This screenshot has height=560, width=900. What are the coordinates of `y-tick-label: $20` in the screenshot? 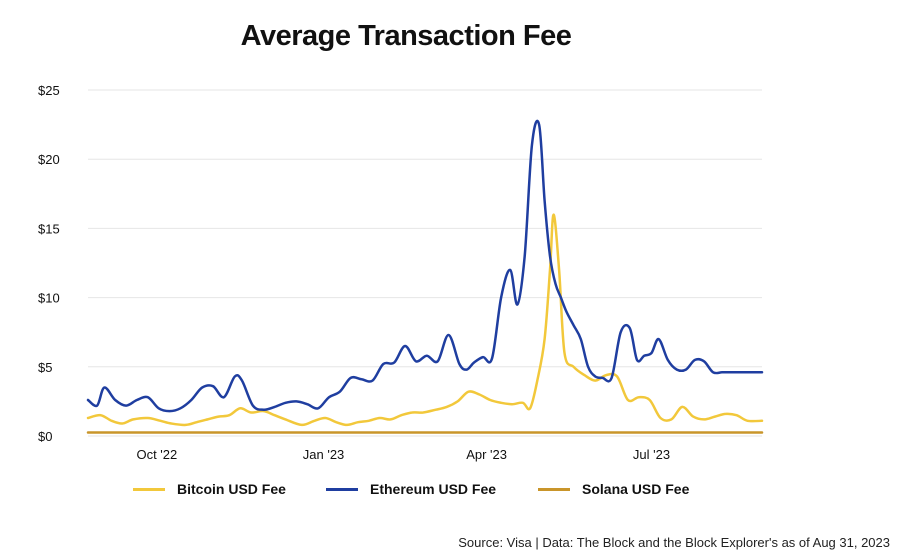 It's located at (49, 159).